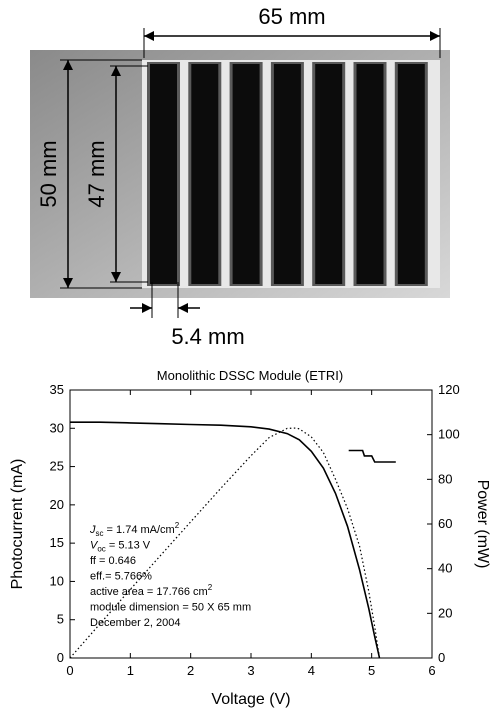 The image size is (495, 712). What do you see at coordinates (187, 315) in the screenshot?
I see `cell-width-dimension: 5.4 mm` at bounding box center [187, 315].